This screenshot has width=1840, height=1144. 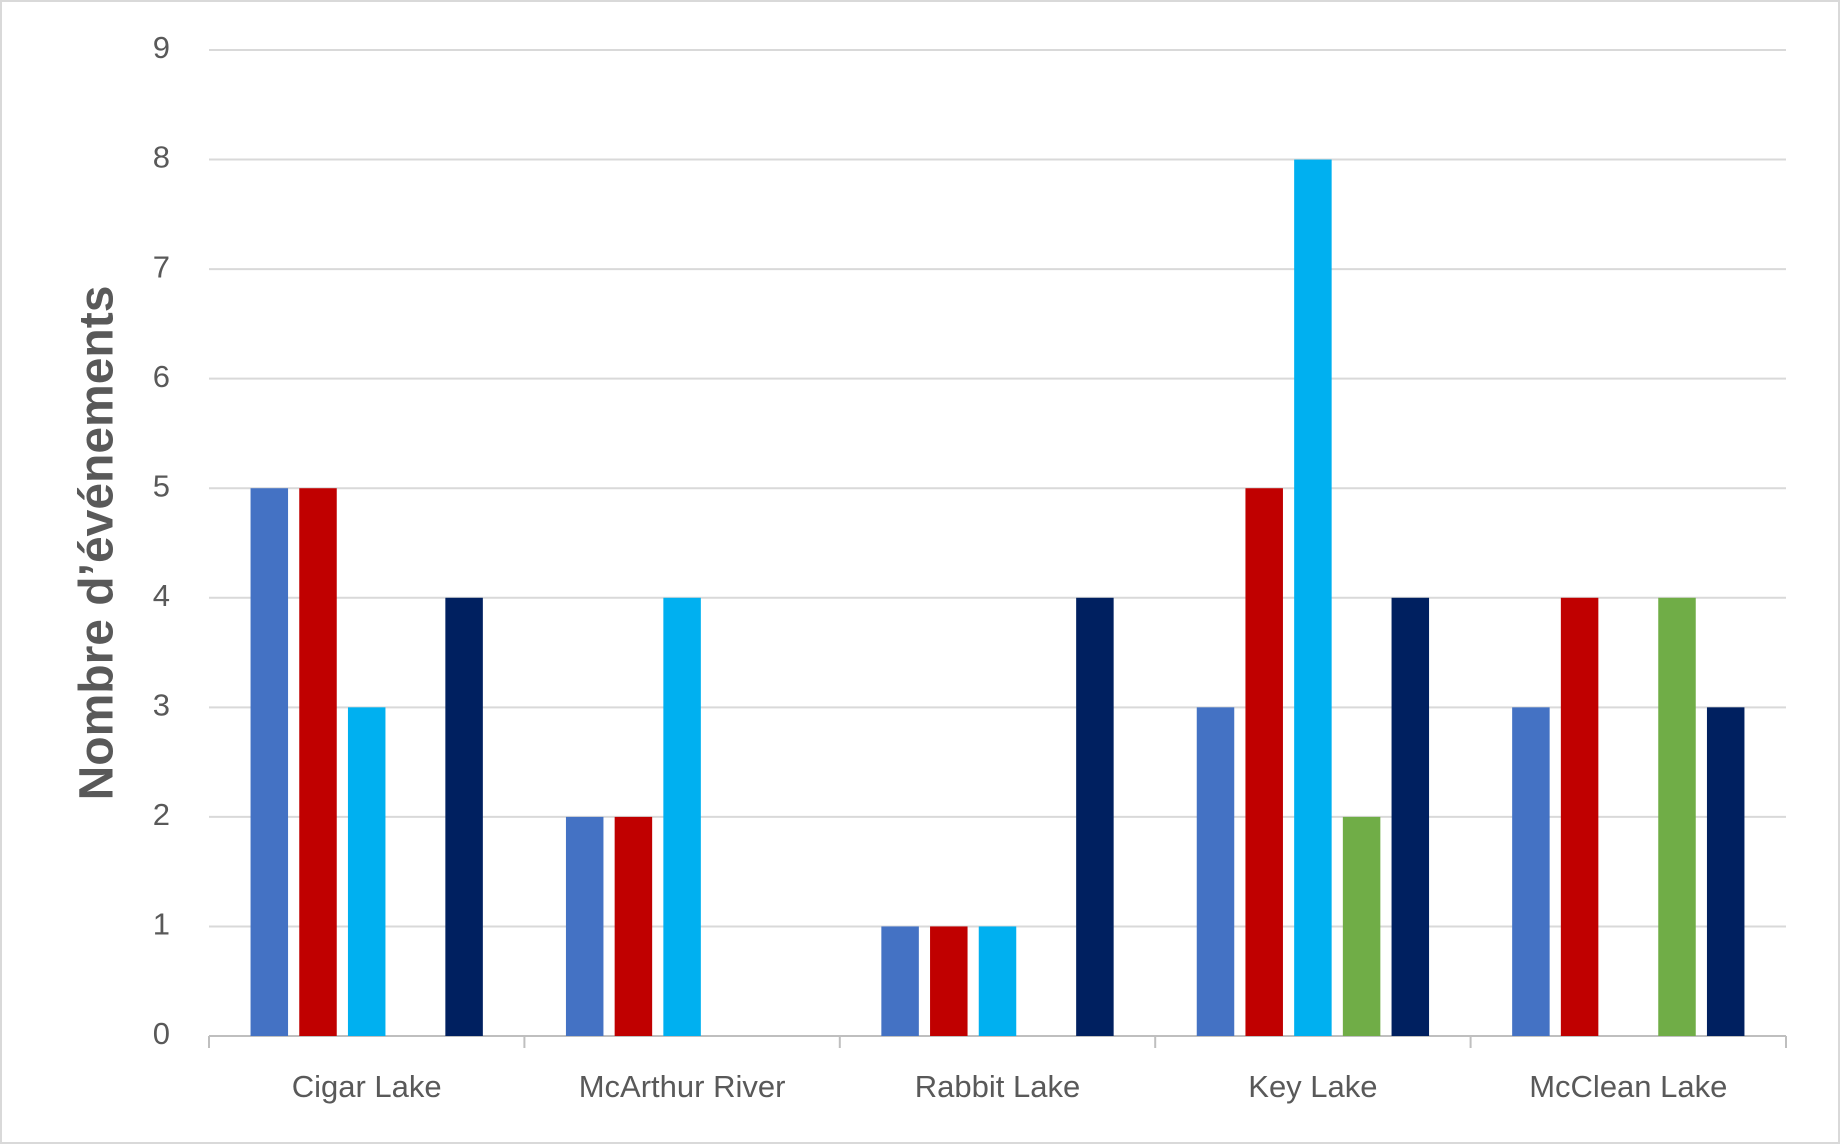 I want to click on y-tick-label: 3, so click(x=161, y=705).